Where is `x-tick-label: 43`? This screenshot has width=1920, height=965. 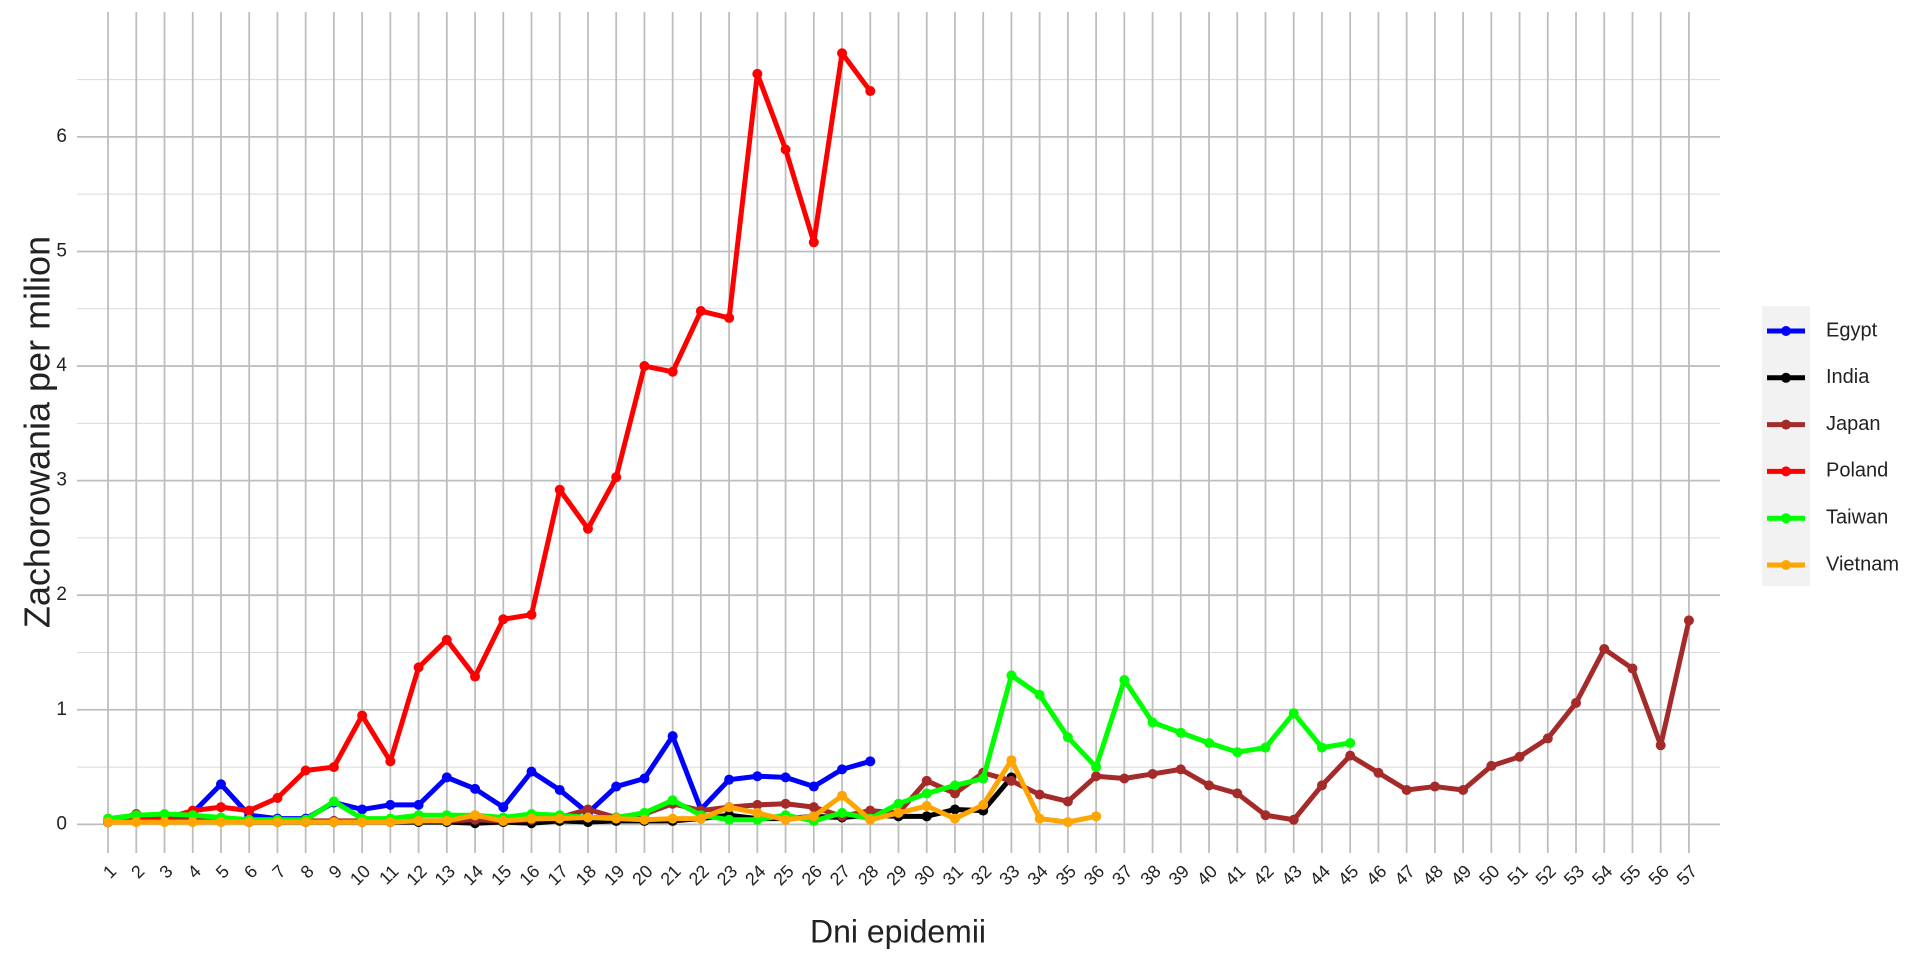 x-tick-label: 43 is located at coordinates (1292, 875).